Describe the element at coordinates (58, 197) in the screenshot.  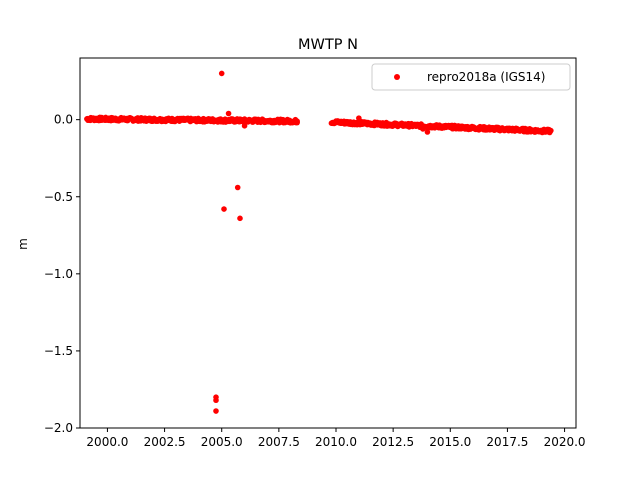
I see `y-tick-label: −0.5` at that location.